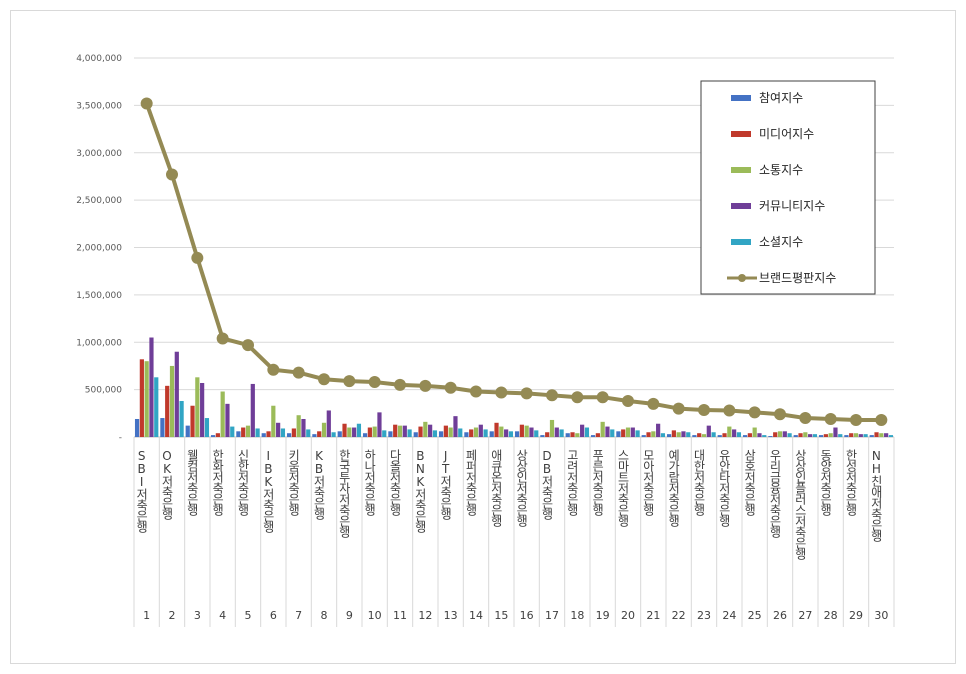  I want to click on bar-참여지수-2, so click(162, 427).